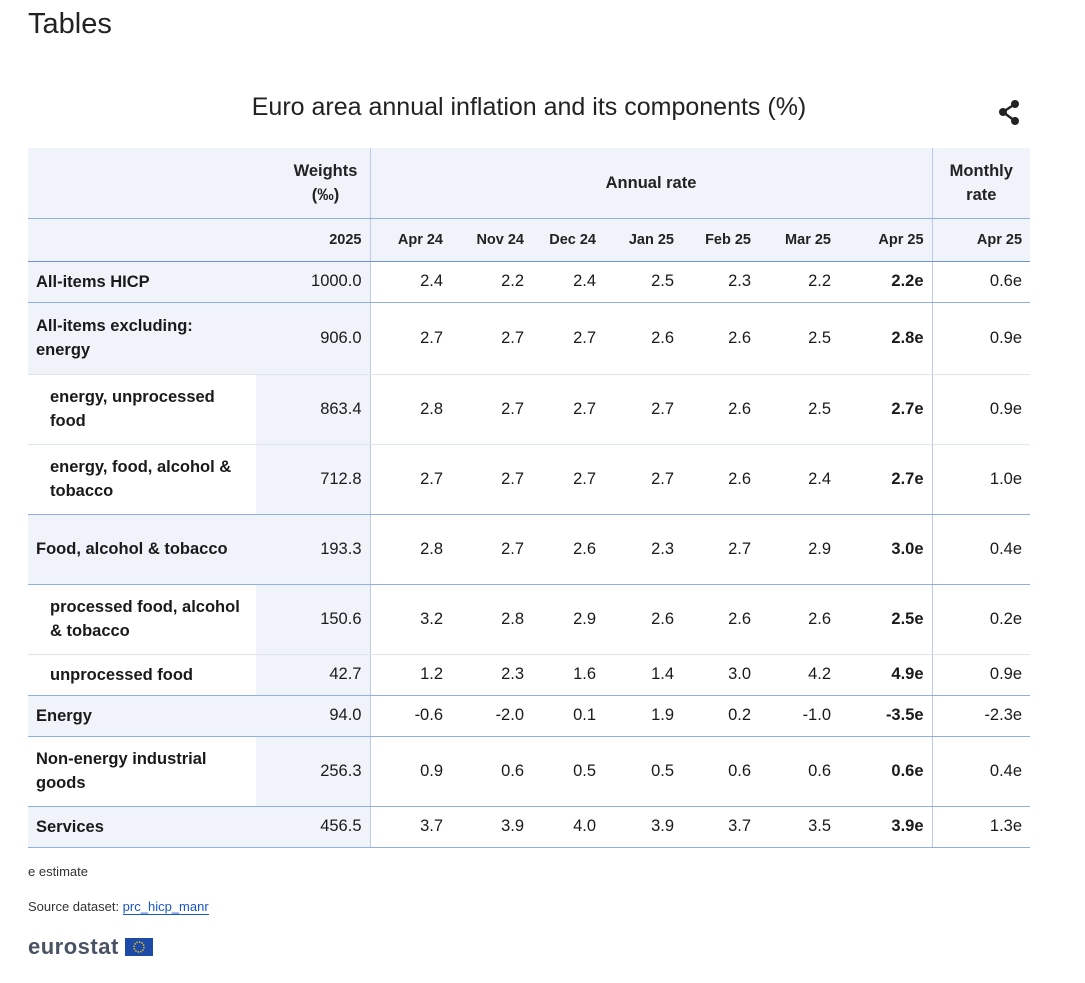 This screenshot has height=983, width=1085. Describe the element at coordinates (142, 675) in the screenshot. I see `row-label: unprocessed food` at that location.